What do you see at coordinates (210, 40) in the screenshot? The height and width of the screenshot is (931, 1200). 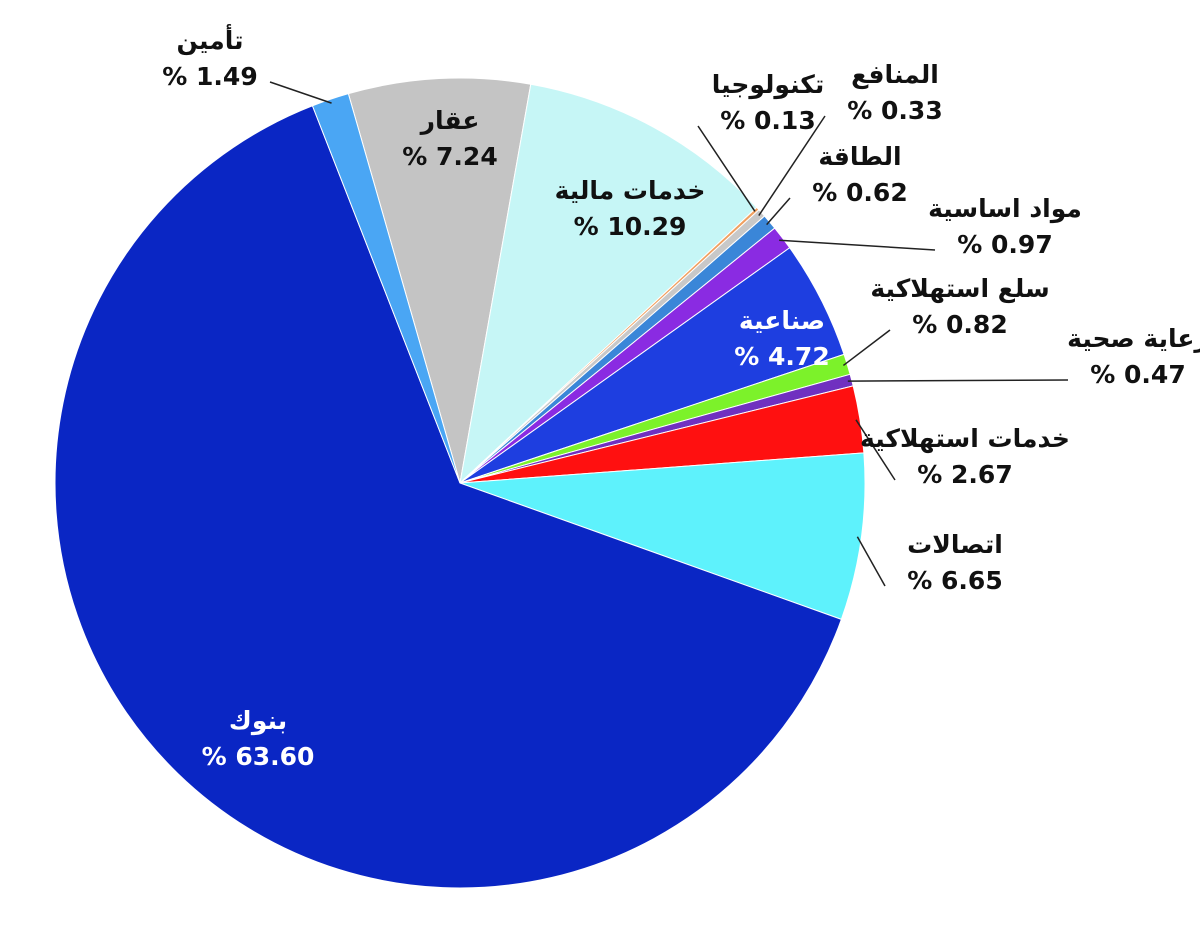 I see `slice-label: تأمين` at bounding box center [210, 40].